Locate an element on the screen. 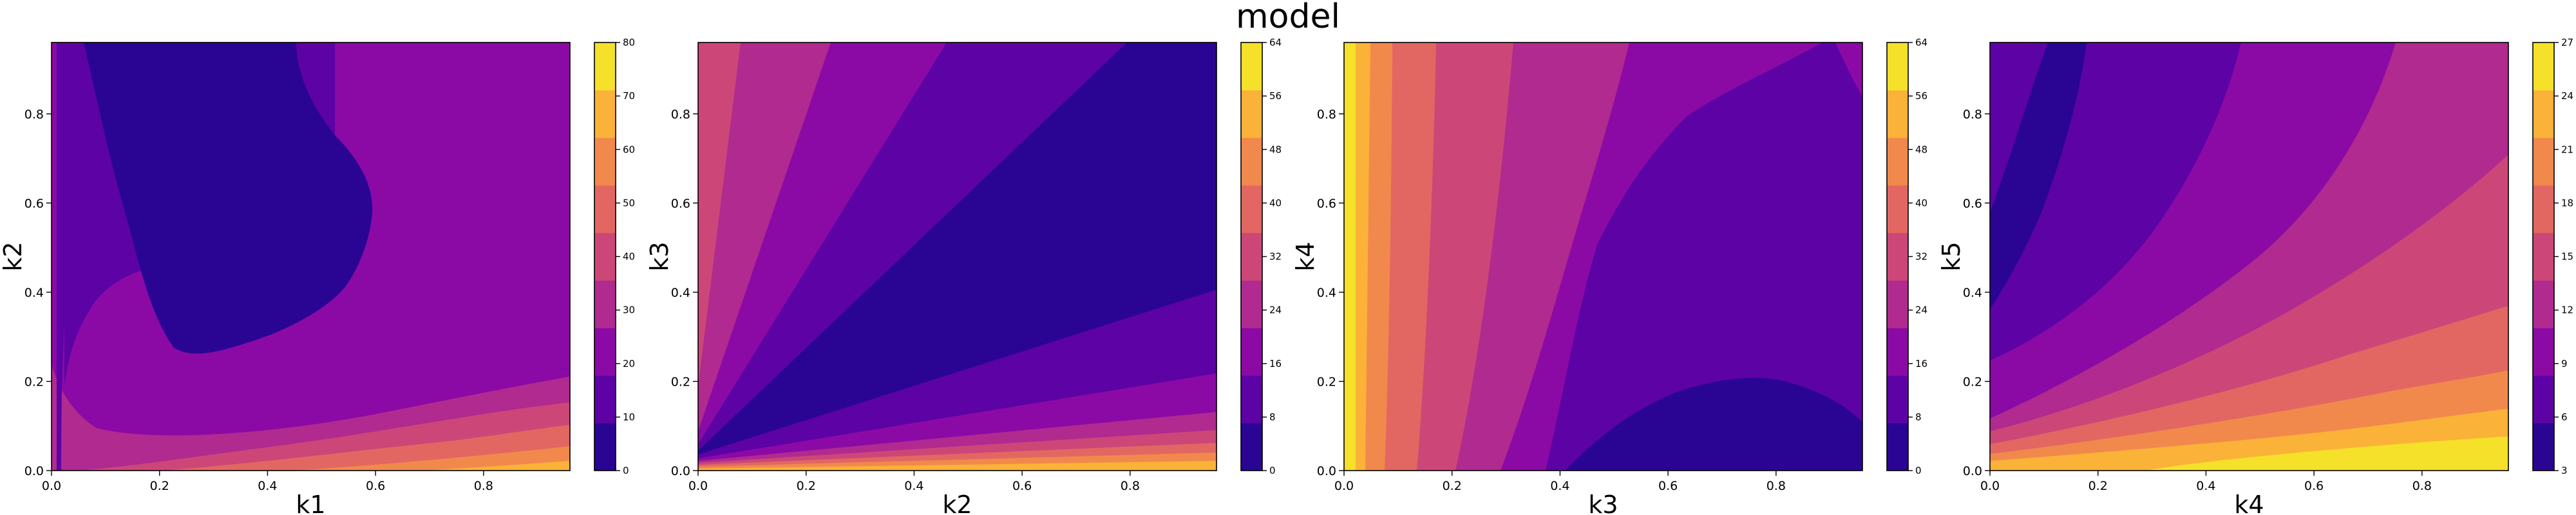 This screenshot has height=515, width=2576. x-axis-label: k3 is located at coordinates (1603, 503).